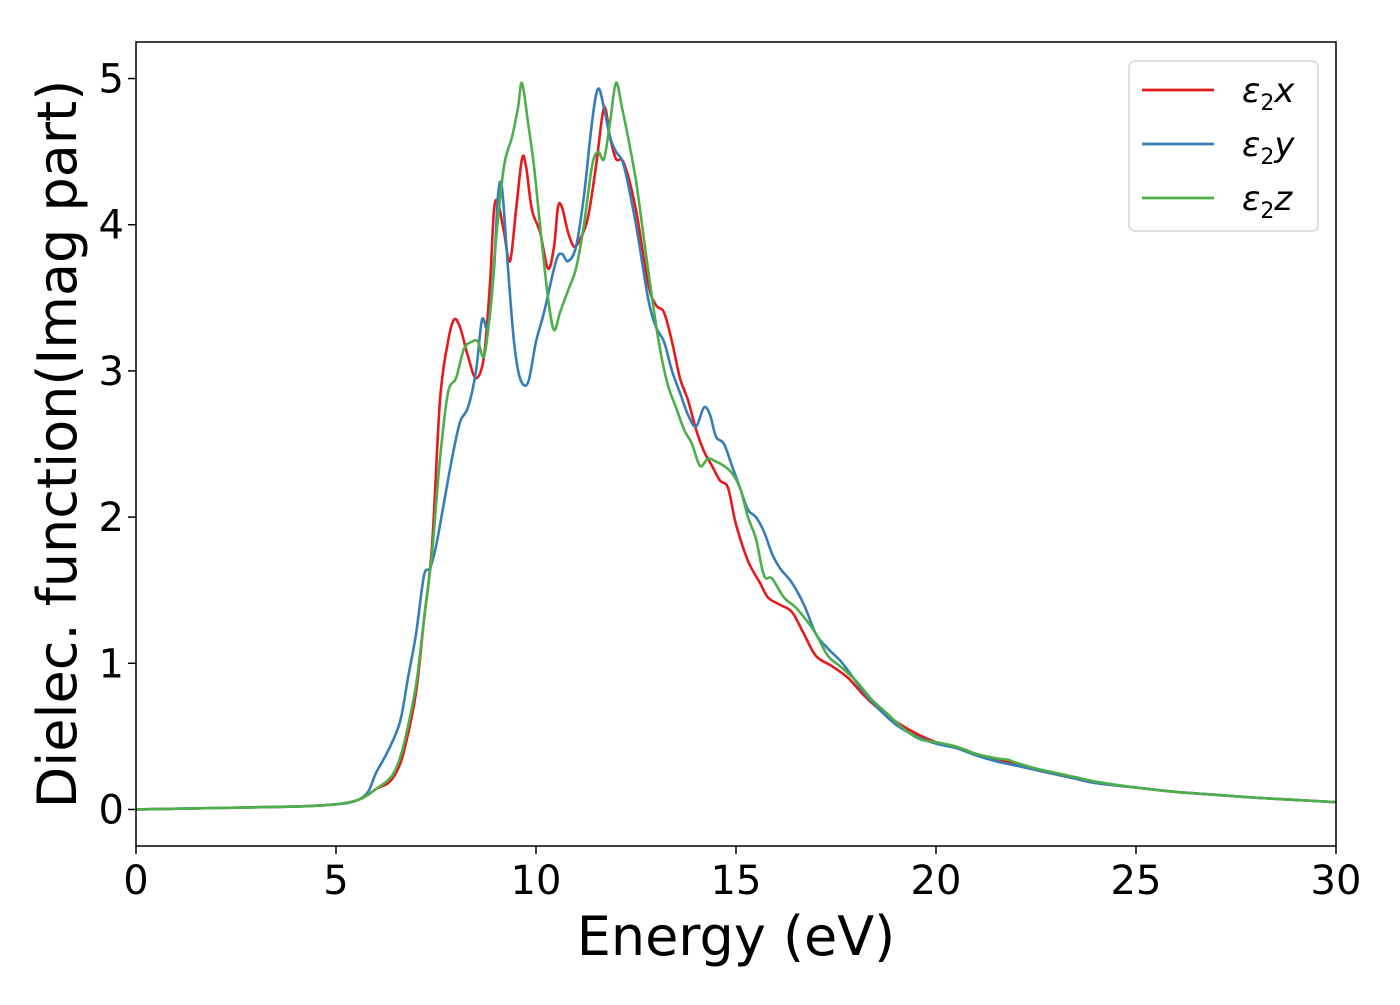 The width and height of the screenshot is (1400, 1005). What do you see at coordinates (57, 444) in the screenshot?
I see `y-axis-title: Dielec. function(Imag part)` at bounding box center [57, 444].